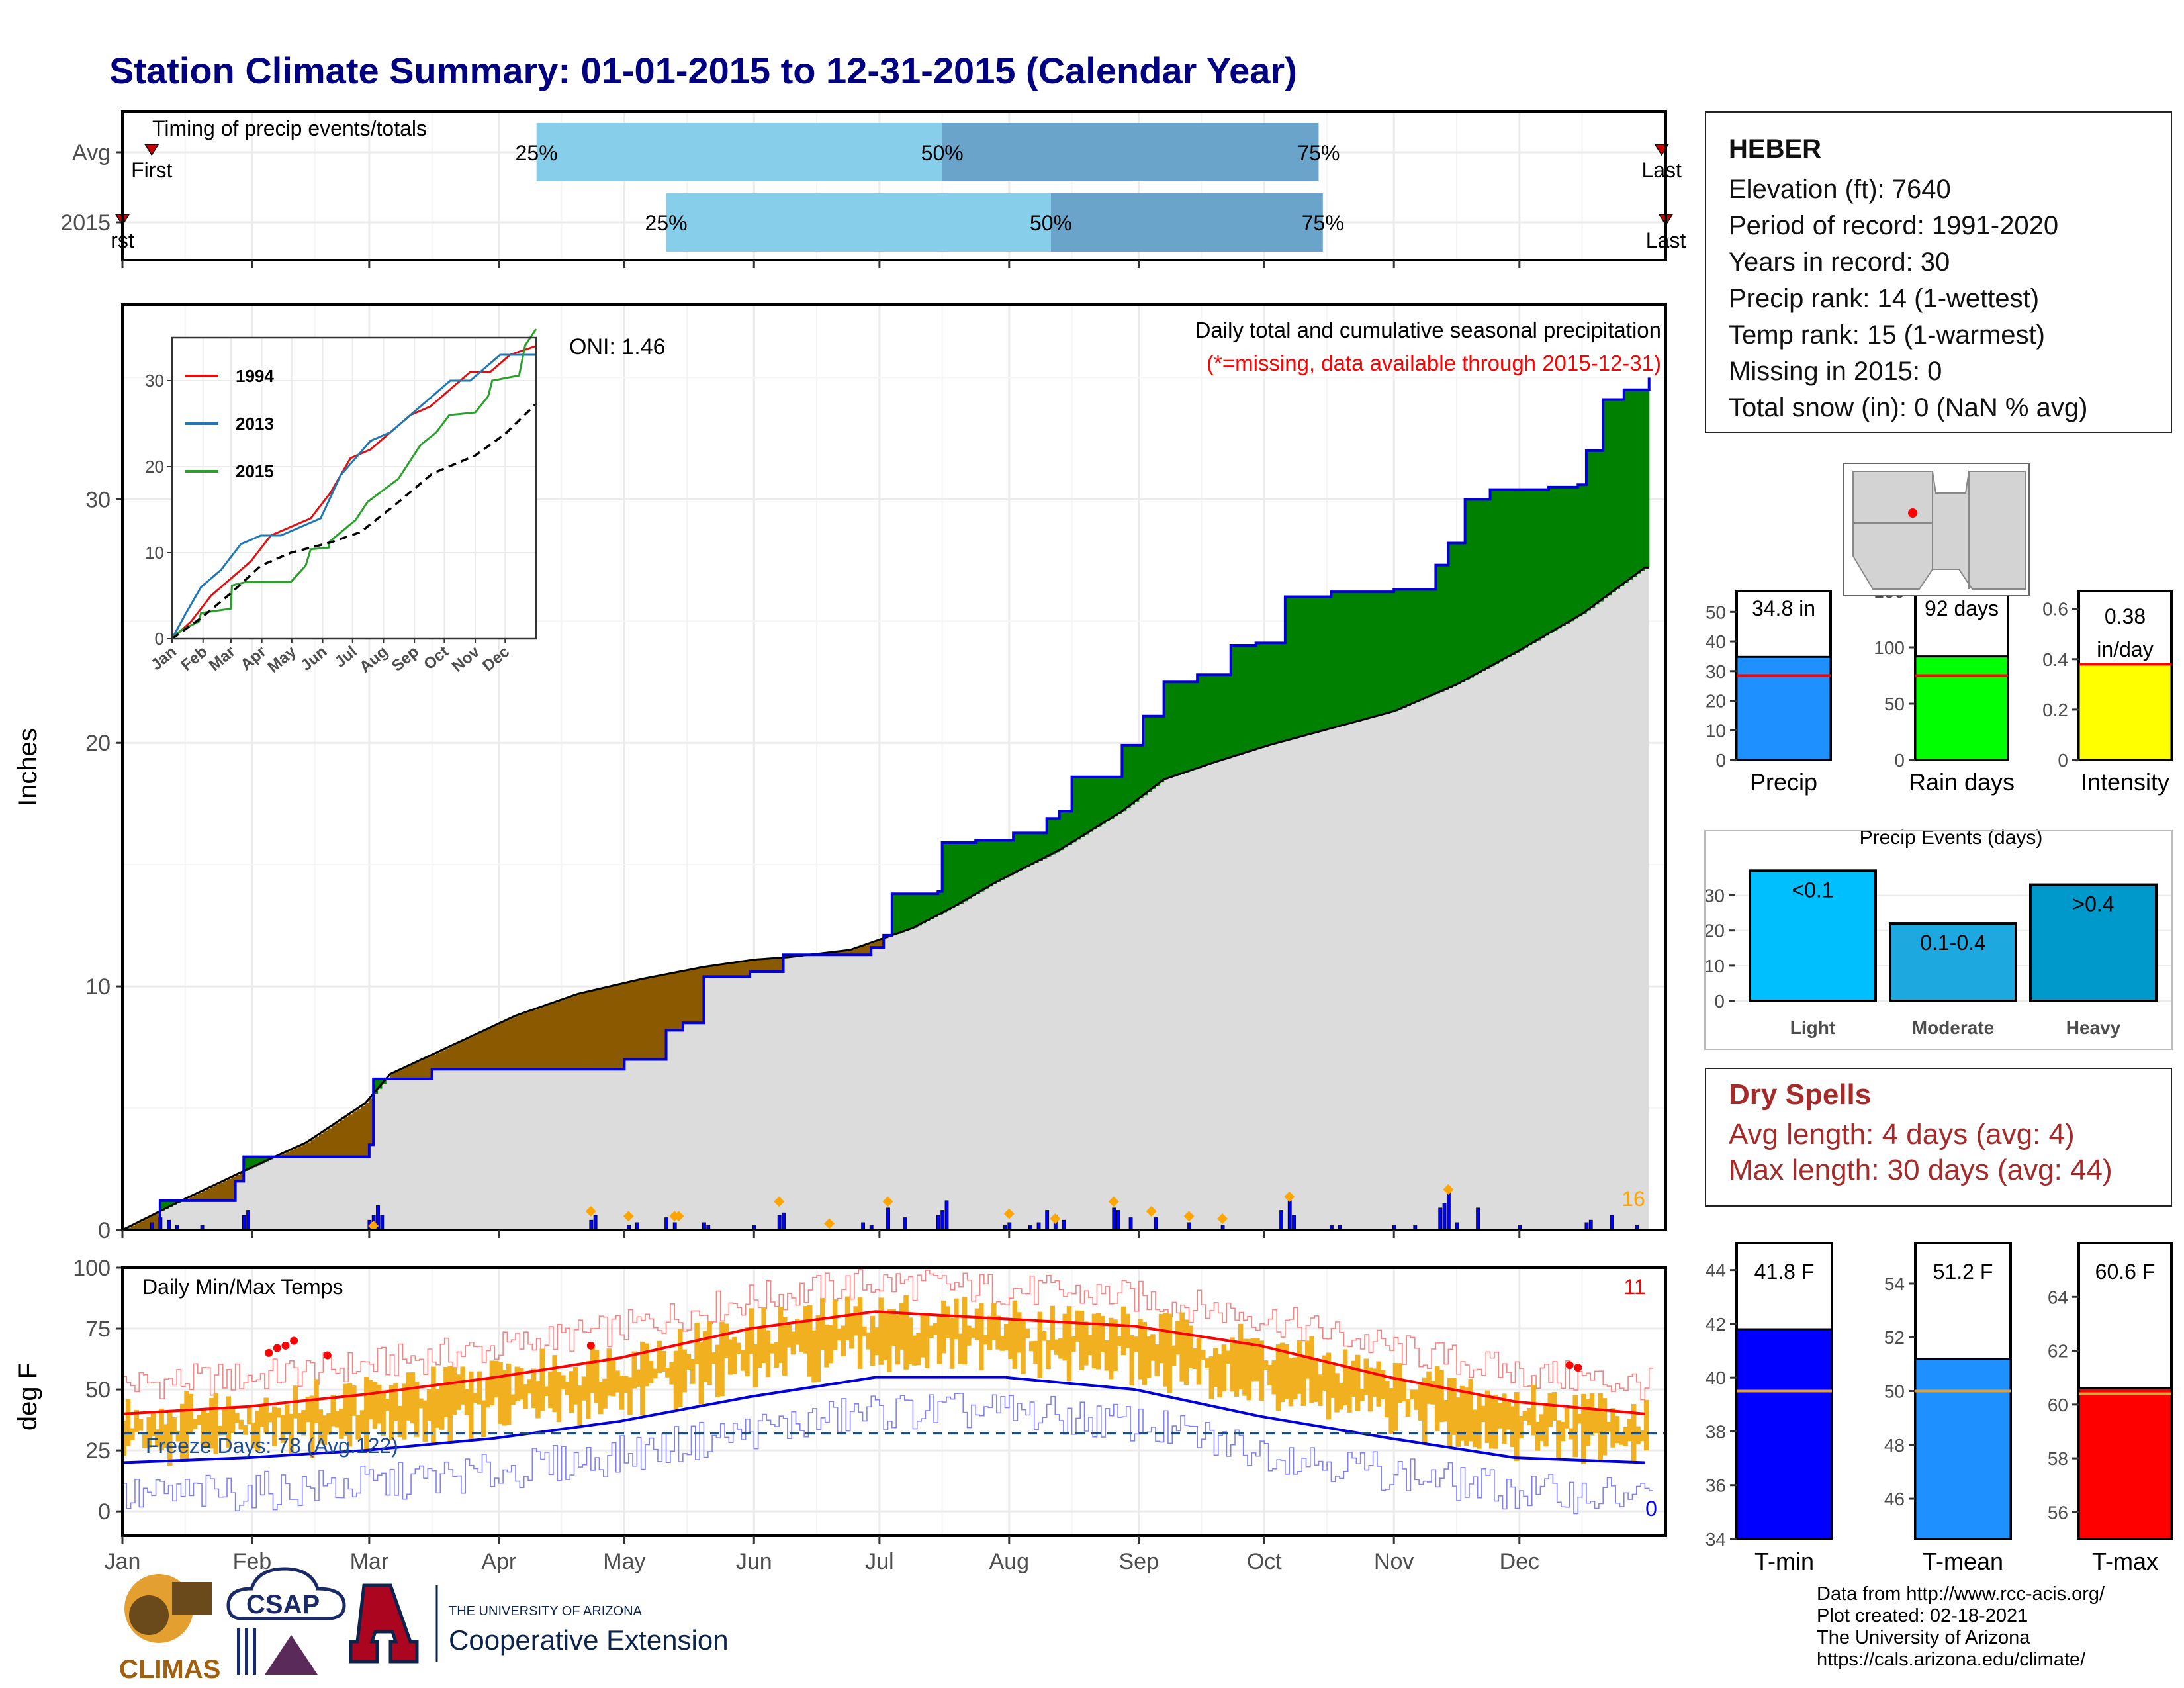  Describe the element at coordinates (1963, 1272) in the screenshot. I see `temp-value-label: 51.2 F` at that location.